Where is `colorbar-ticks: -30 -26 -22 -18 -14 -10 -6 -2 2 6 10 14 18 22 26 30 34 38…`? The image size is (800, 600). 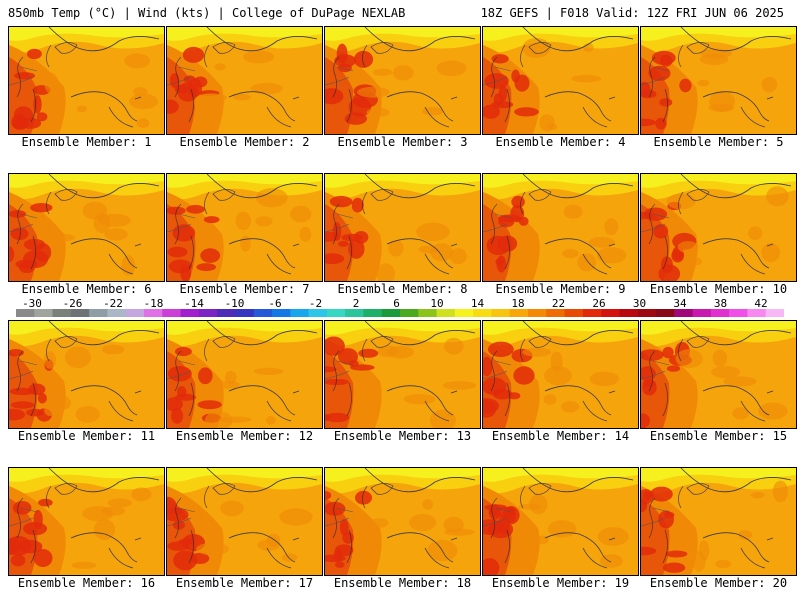 colorbar-ticks: -30 -26 -22 -18 -14 -10 -6 -2 2 6 10 14 18 22 26 30 34 38… is located at coordinates (400, 303).